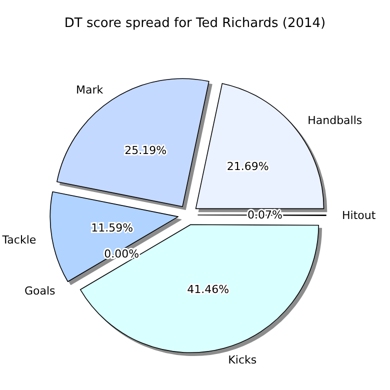  What do you see at coordinates (242, 359) in the screenshot?
I see `slice-label: Kicks` at bounding box center [242, 359].